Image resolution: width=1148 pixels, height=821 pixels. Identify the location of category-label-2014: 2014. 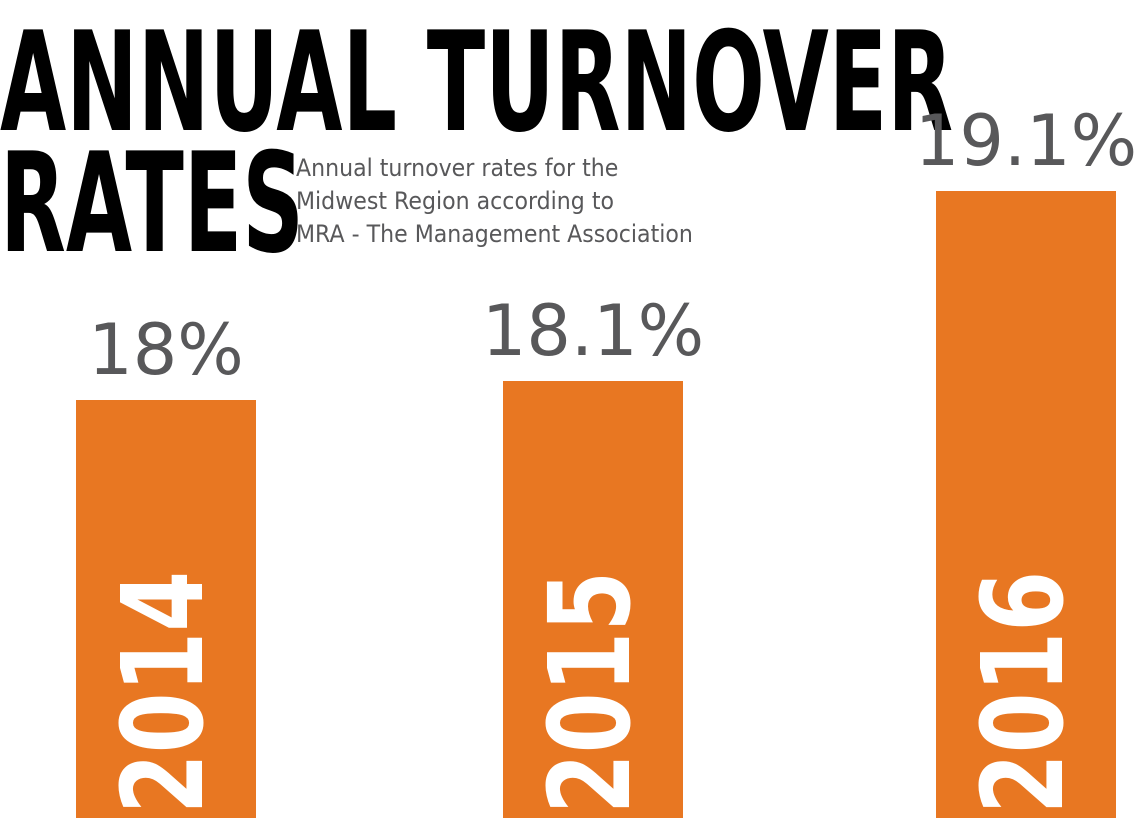
(163, 692).